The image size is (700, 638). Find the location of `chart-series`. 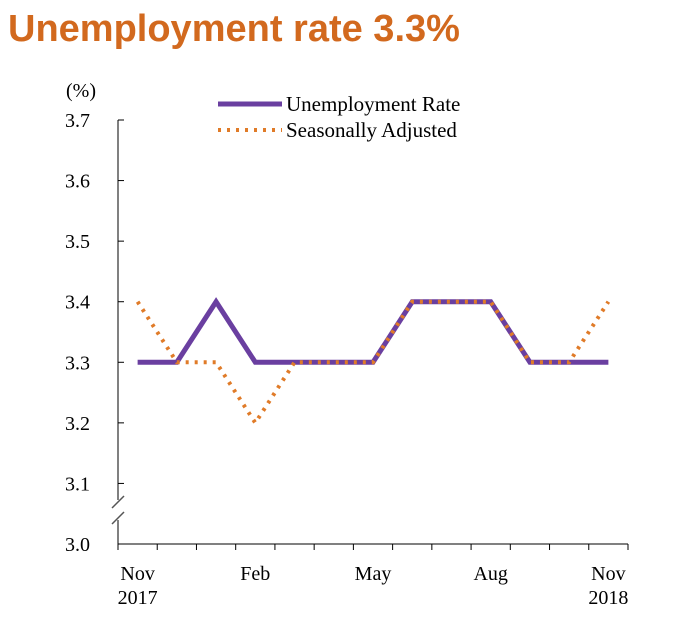

chart-series is located at coordinates (373, 362).